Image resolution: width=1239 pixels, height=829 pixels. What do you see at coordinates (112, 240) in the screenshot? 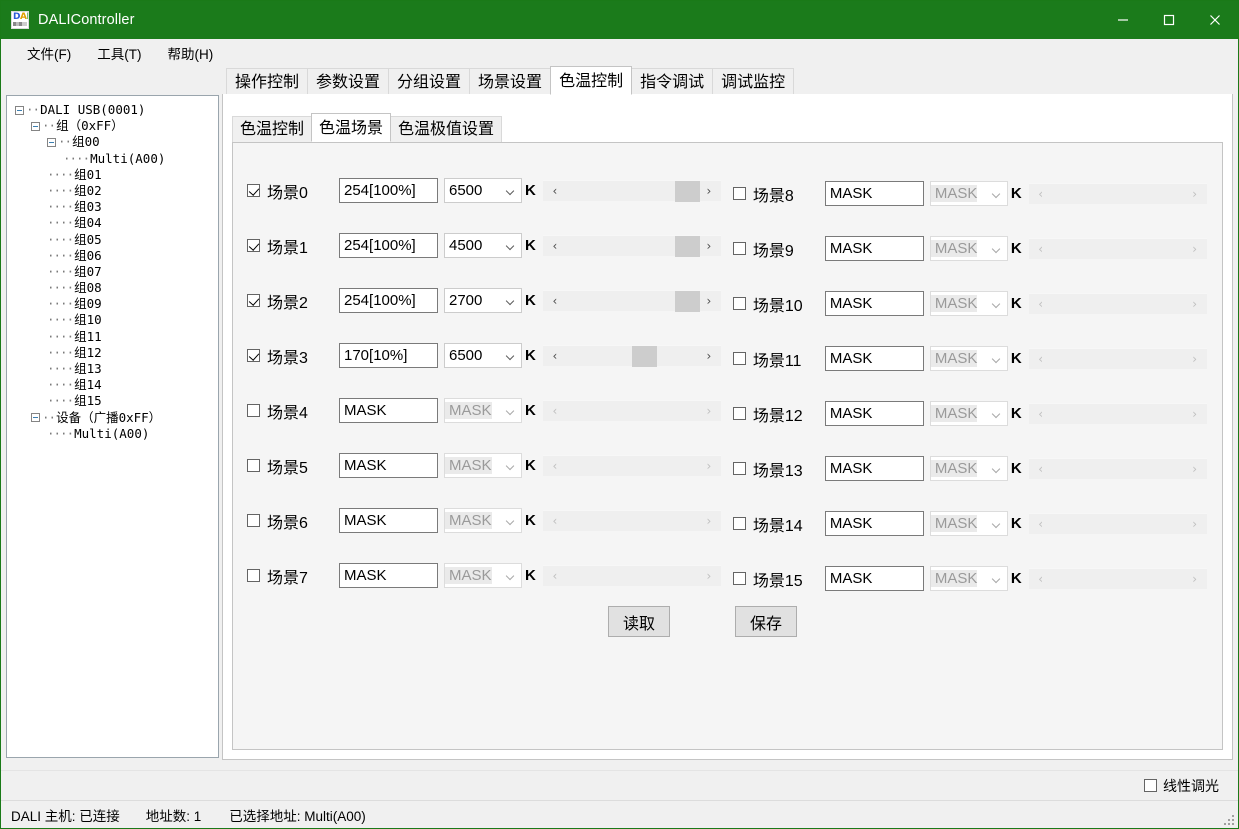
I see `tree-item: ···· 组05` at bounding box center [112, 240].